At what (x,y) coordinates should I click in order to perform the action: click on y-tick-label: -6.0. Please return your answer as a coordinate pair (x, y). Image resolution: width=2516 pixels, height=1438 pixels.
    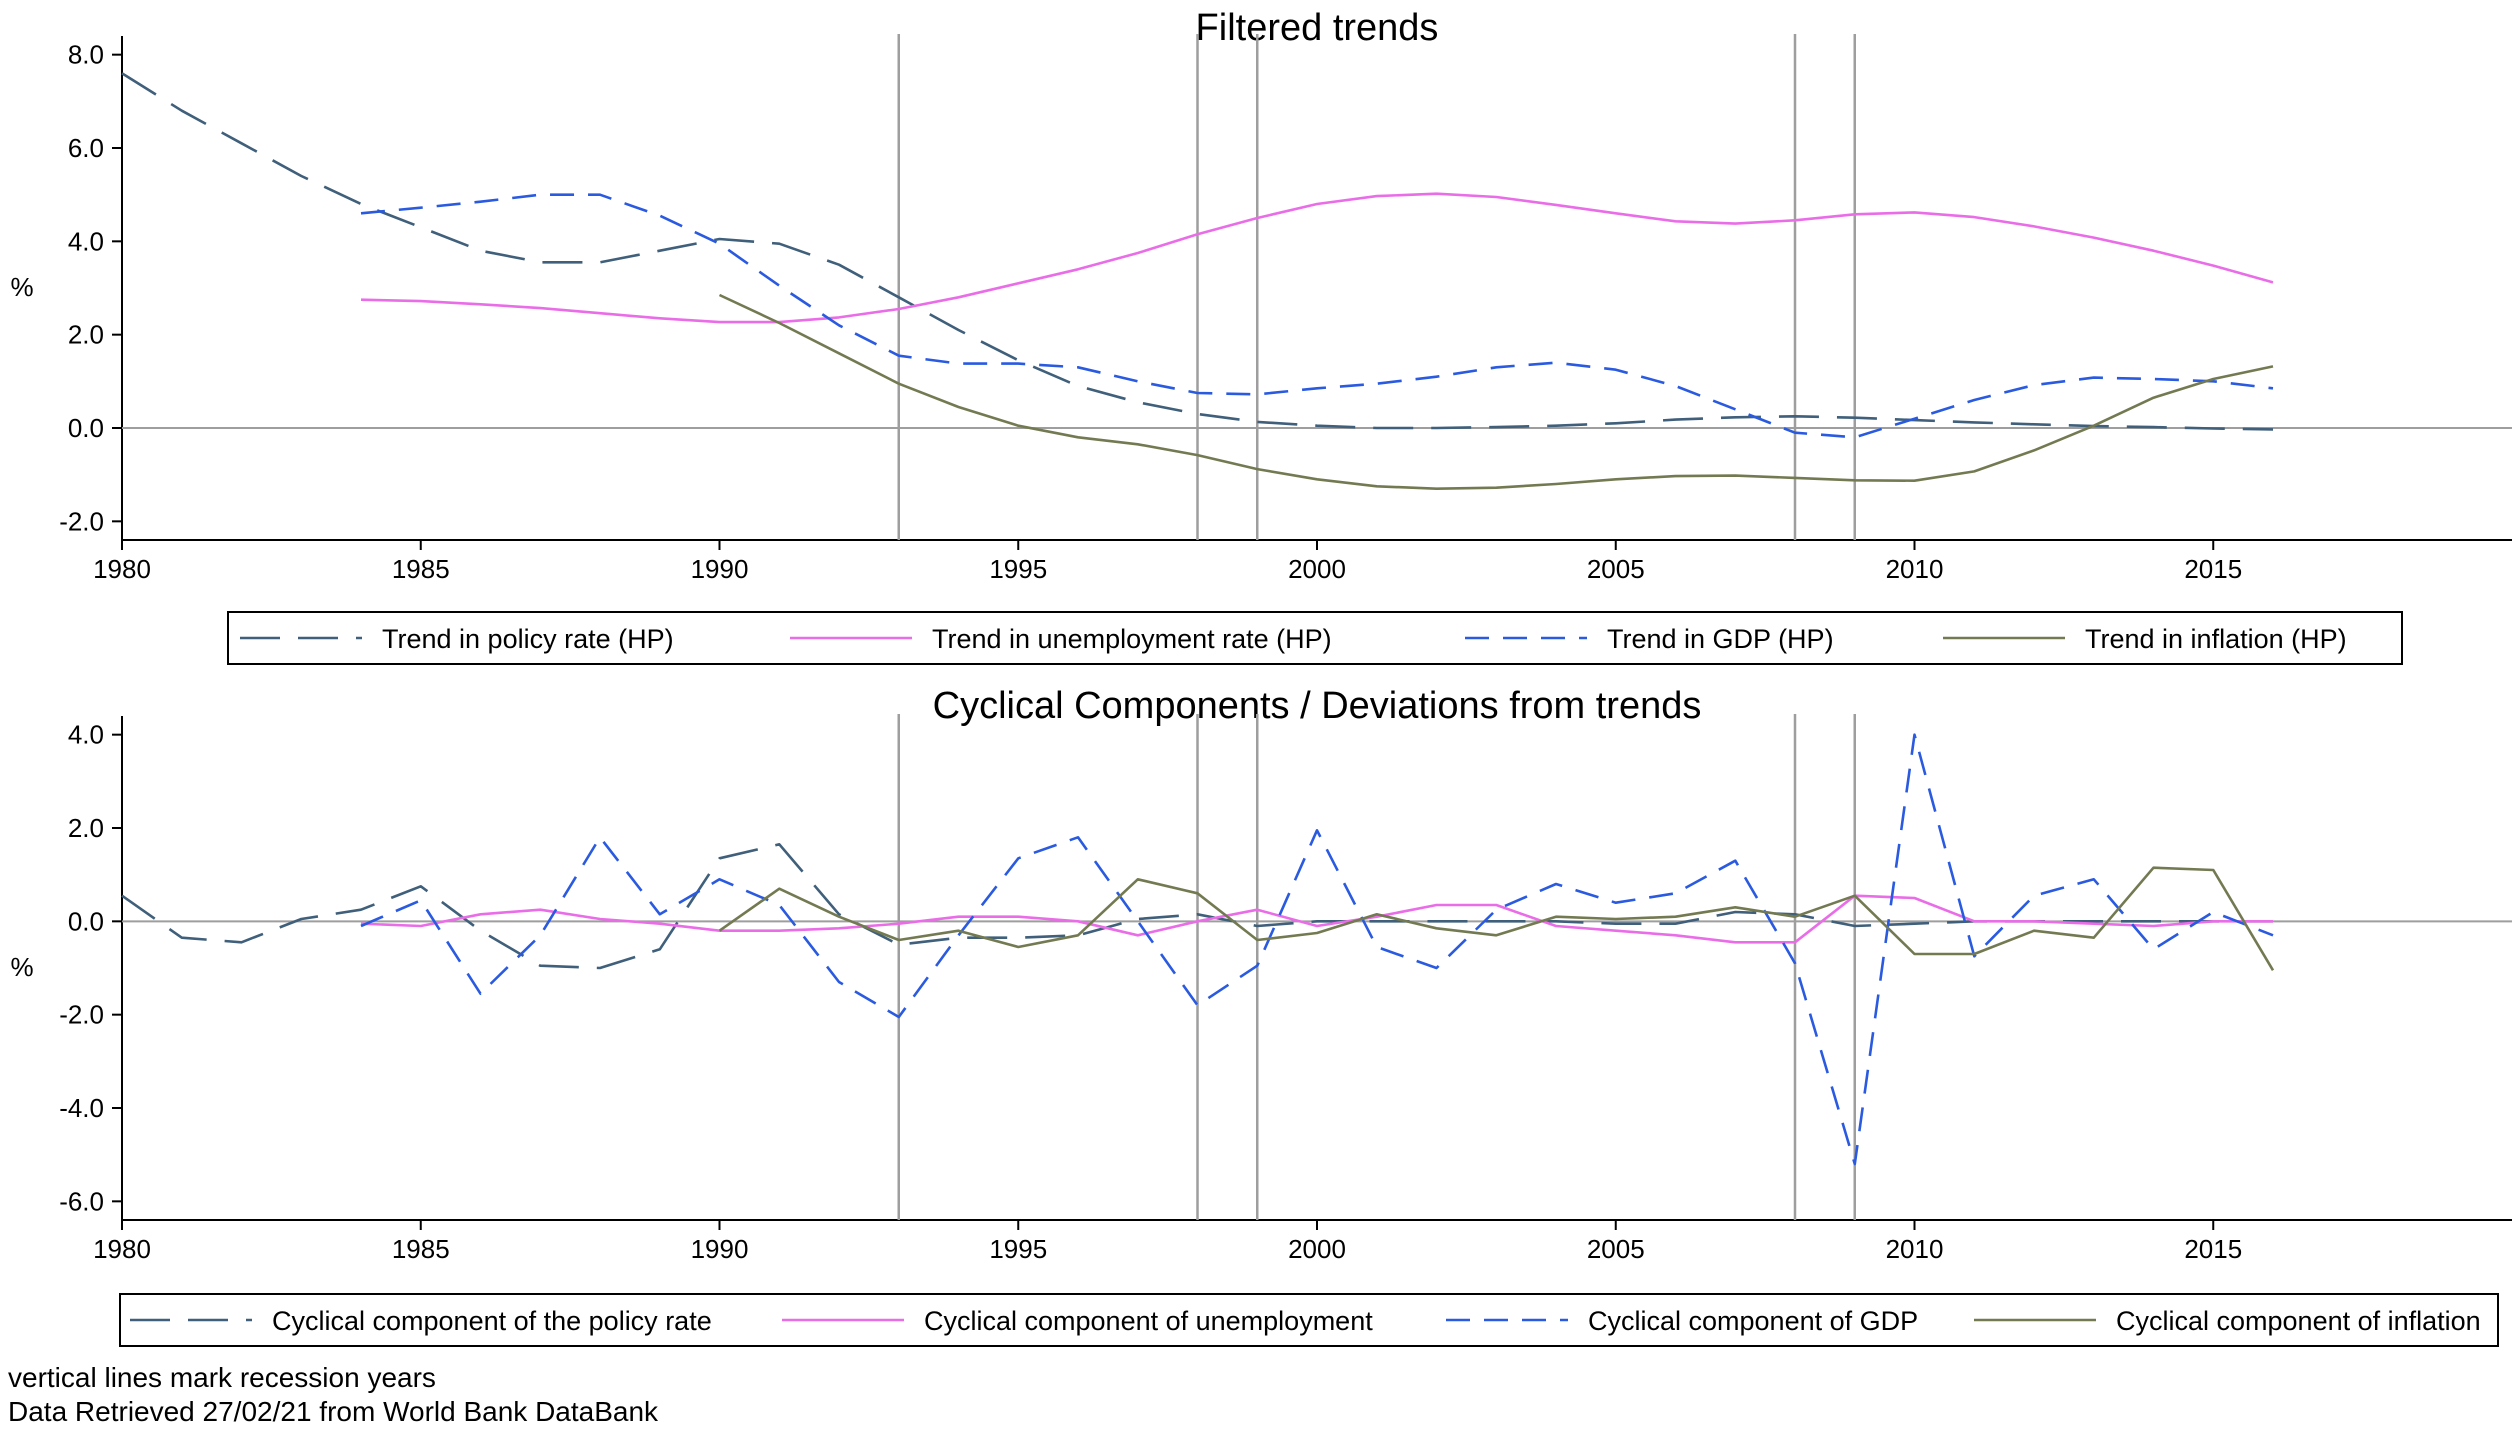
    Looking at the image, I should click on (81, 1201).